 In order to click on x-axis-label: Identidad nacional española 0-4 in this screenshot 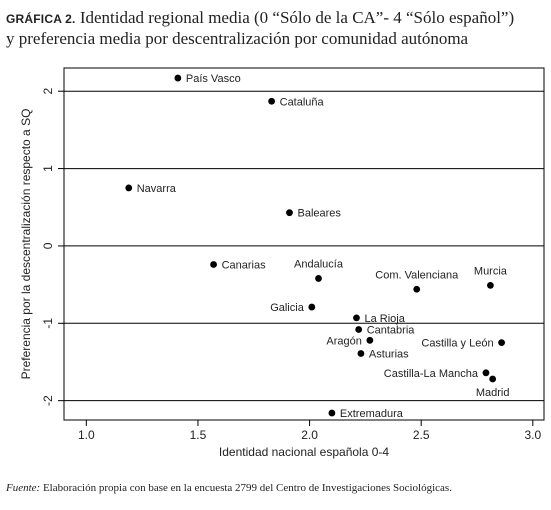, I will do `click(304, 452)`.